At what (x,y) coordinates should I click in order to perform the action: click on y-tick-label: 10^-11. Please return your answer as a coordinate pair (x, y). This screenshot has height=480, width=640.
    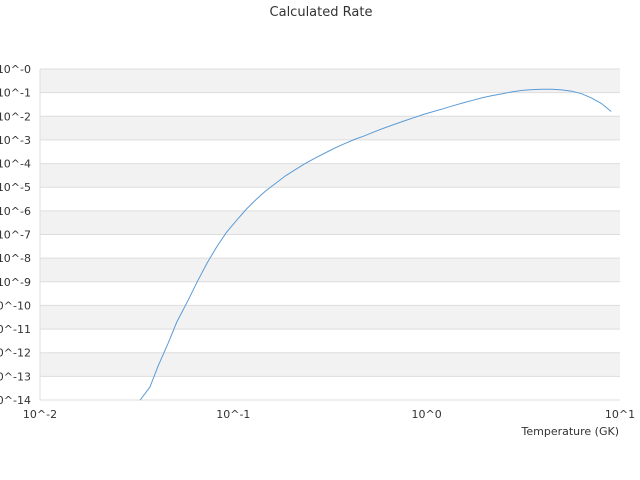
    Looking at the image, I should click on (15, 329).